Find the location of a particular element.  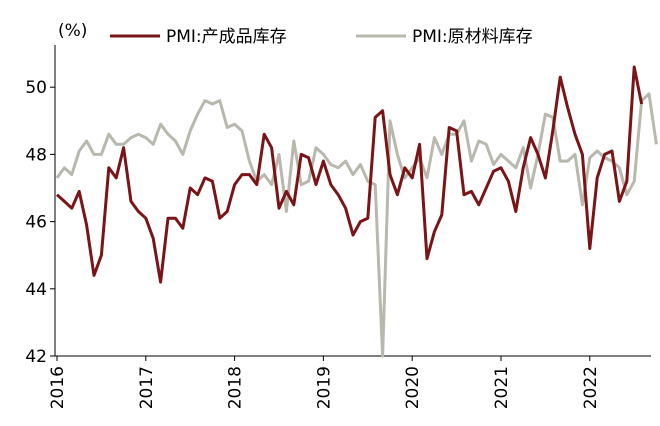

y-axis-unit-label: (%) is located at coordinates (72, 31).